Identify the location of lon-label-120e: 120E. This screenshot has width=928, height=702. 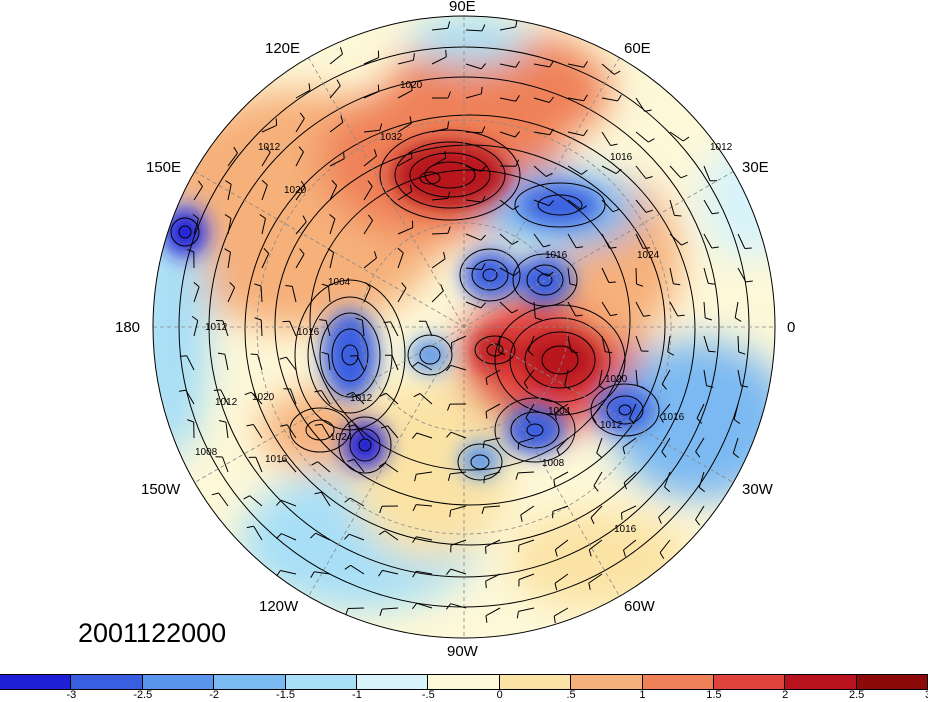
(283, 48).